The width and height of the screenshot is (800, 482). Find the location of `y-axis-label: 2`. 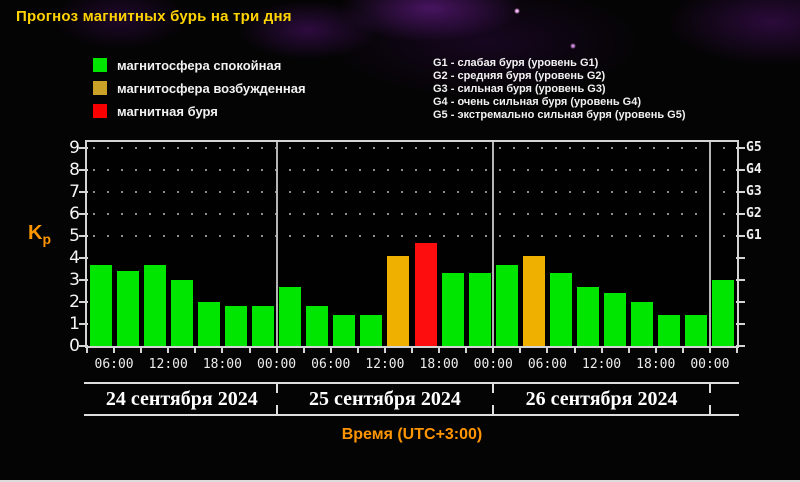

y-axis-label: 2 is located at coordinates (74, 302).